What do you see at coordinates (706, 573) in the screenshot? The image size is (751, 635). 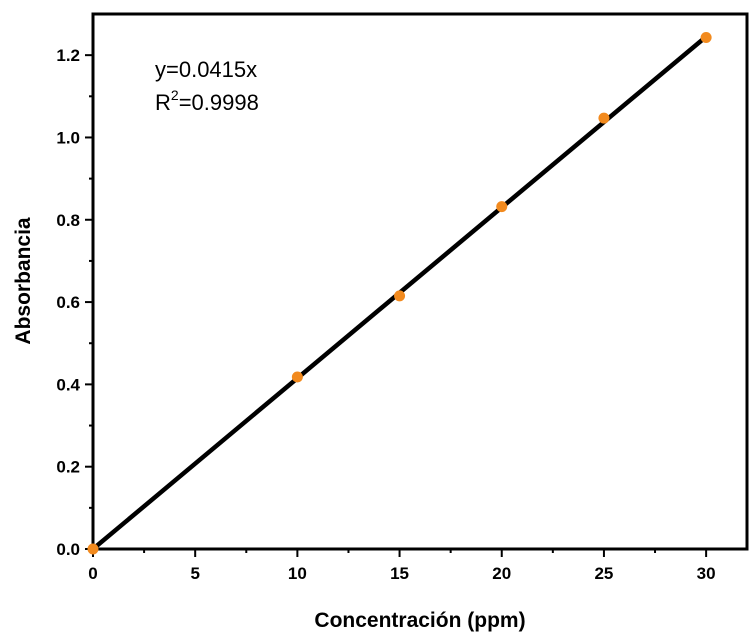 I see `x-tick-label: 30` at bounding box center [706, 573].